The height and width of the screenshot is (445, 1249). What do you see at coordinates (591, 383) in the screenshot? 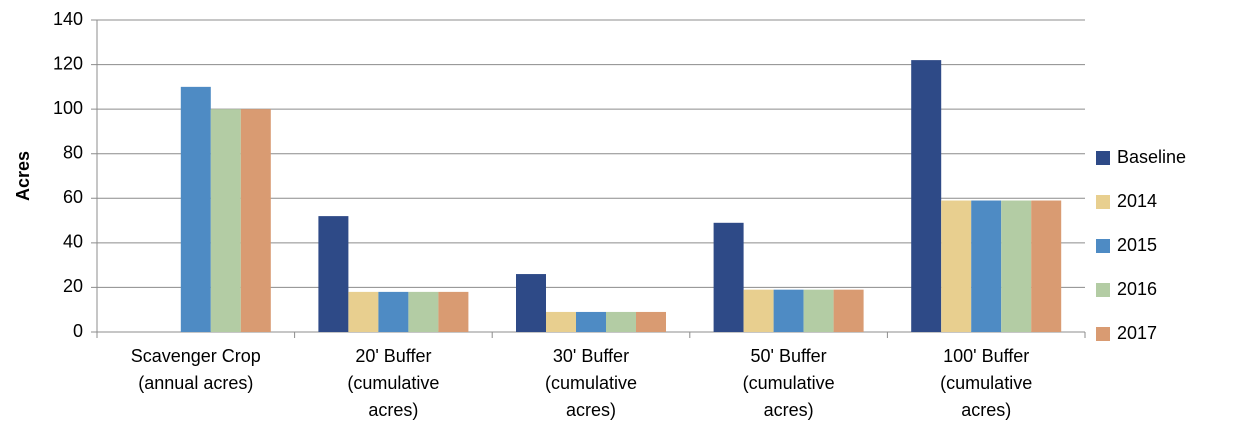
I see `x-tick-label: 30' Buffer (cumulative acres)` at bounding box center [591, 383].